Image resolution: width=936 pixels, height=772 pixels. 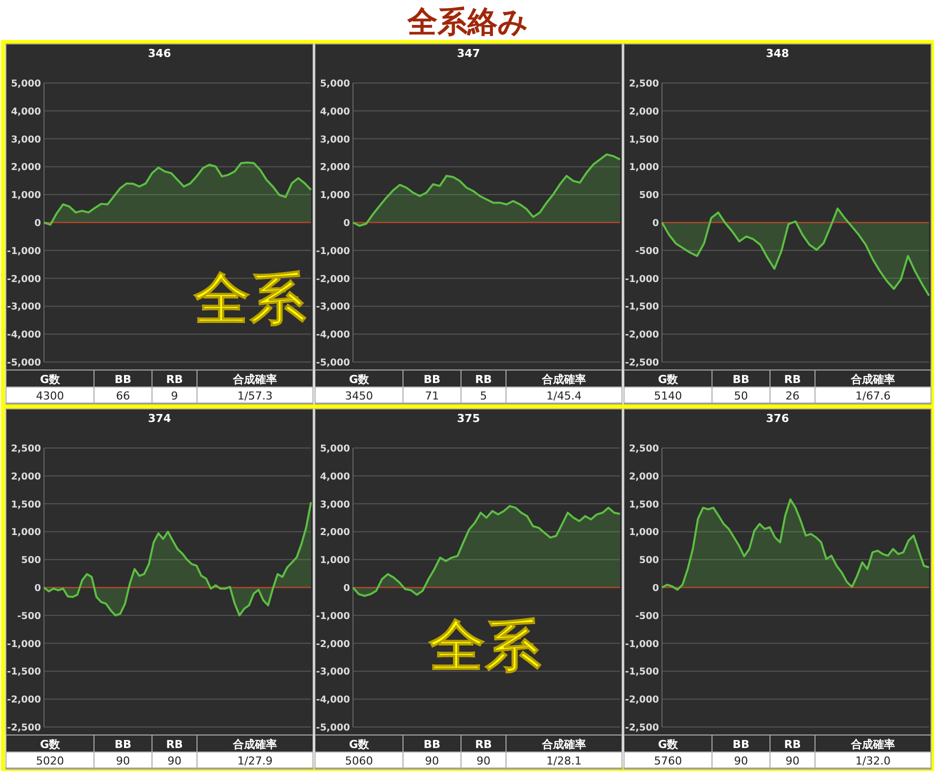 I want to click on stats-table: G数 4300 BB 66 RB 9 合成確率 1/57.3, so click(x=160, y=387).